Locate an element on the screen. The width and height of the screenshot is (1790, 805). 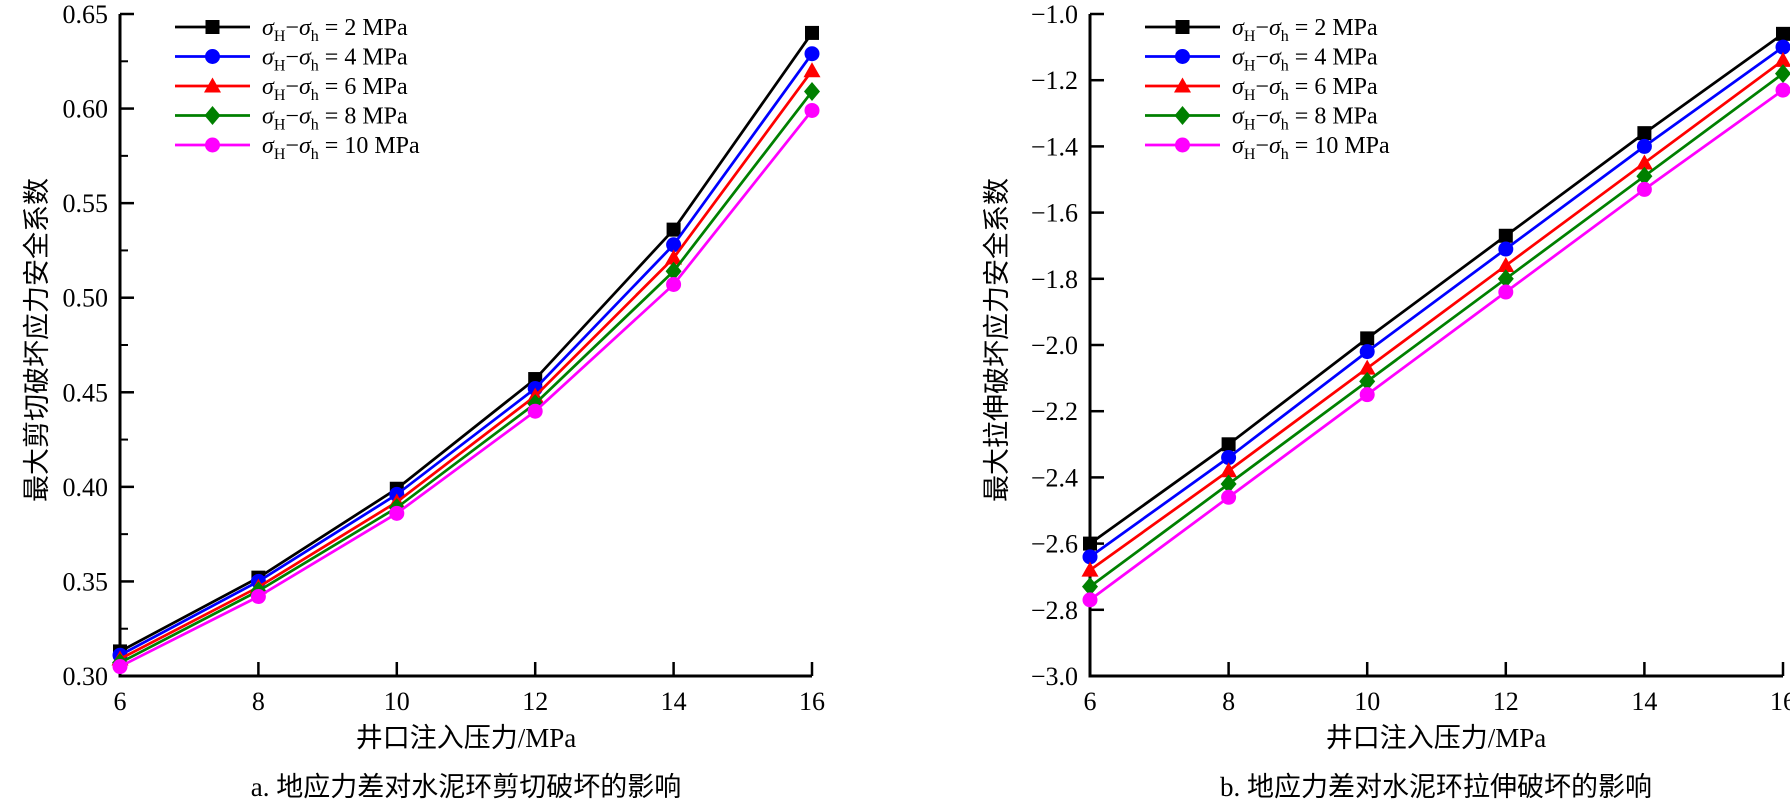
legend-item: σH−σh = 10 MPa is located at coordinates (1267, 148).